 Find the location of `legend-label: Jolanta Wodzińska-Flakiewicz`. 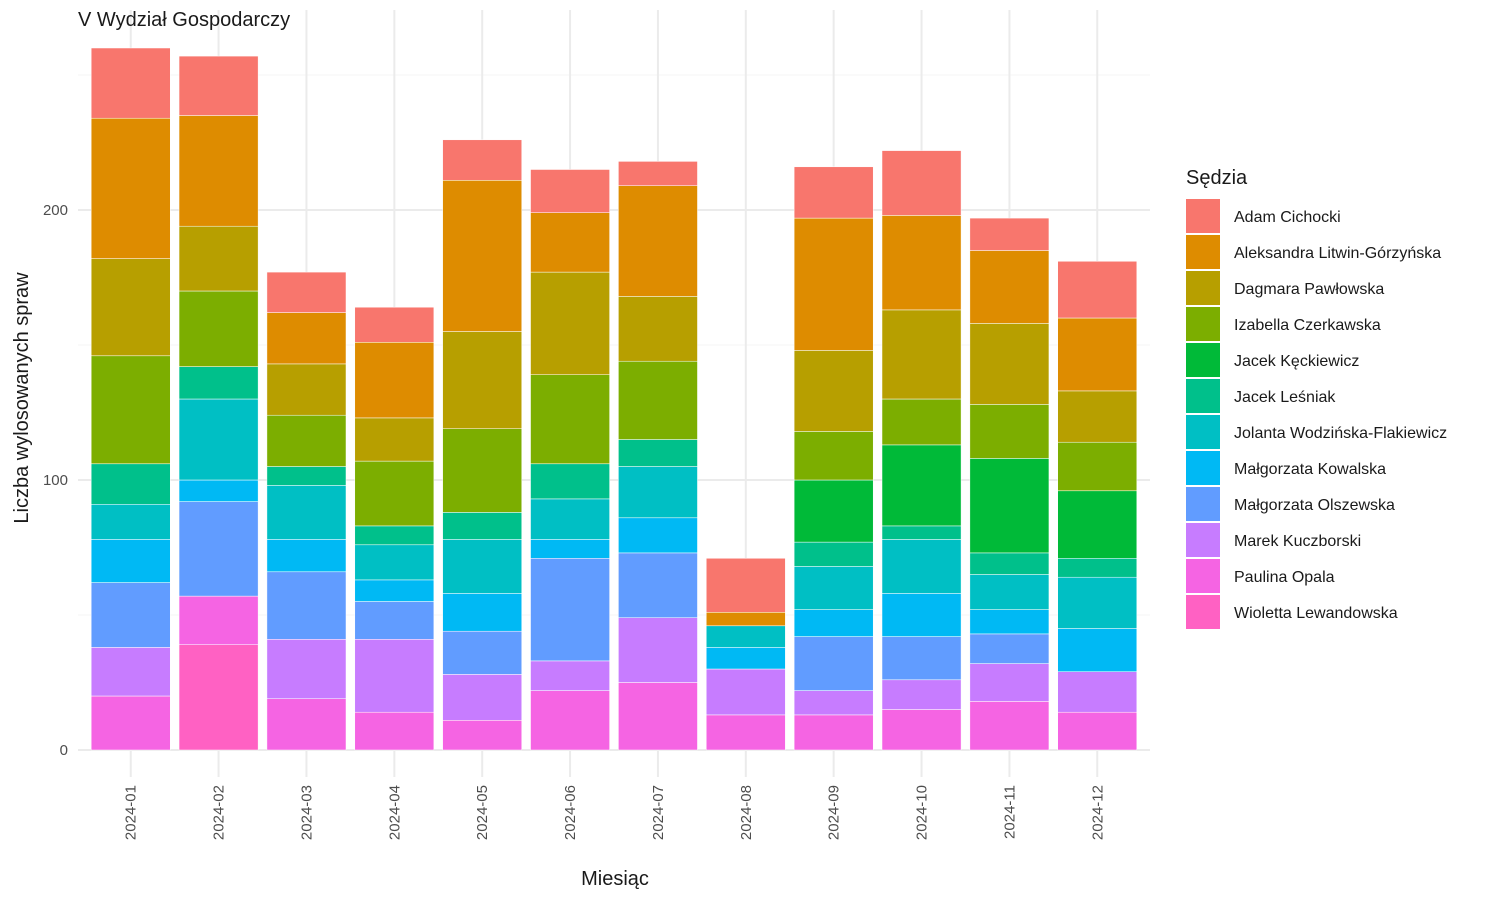

legend-label: Jolanta Wodzińska-Flakiewicz is located at coordinates (1340, 433).